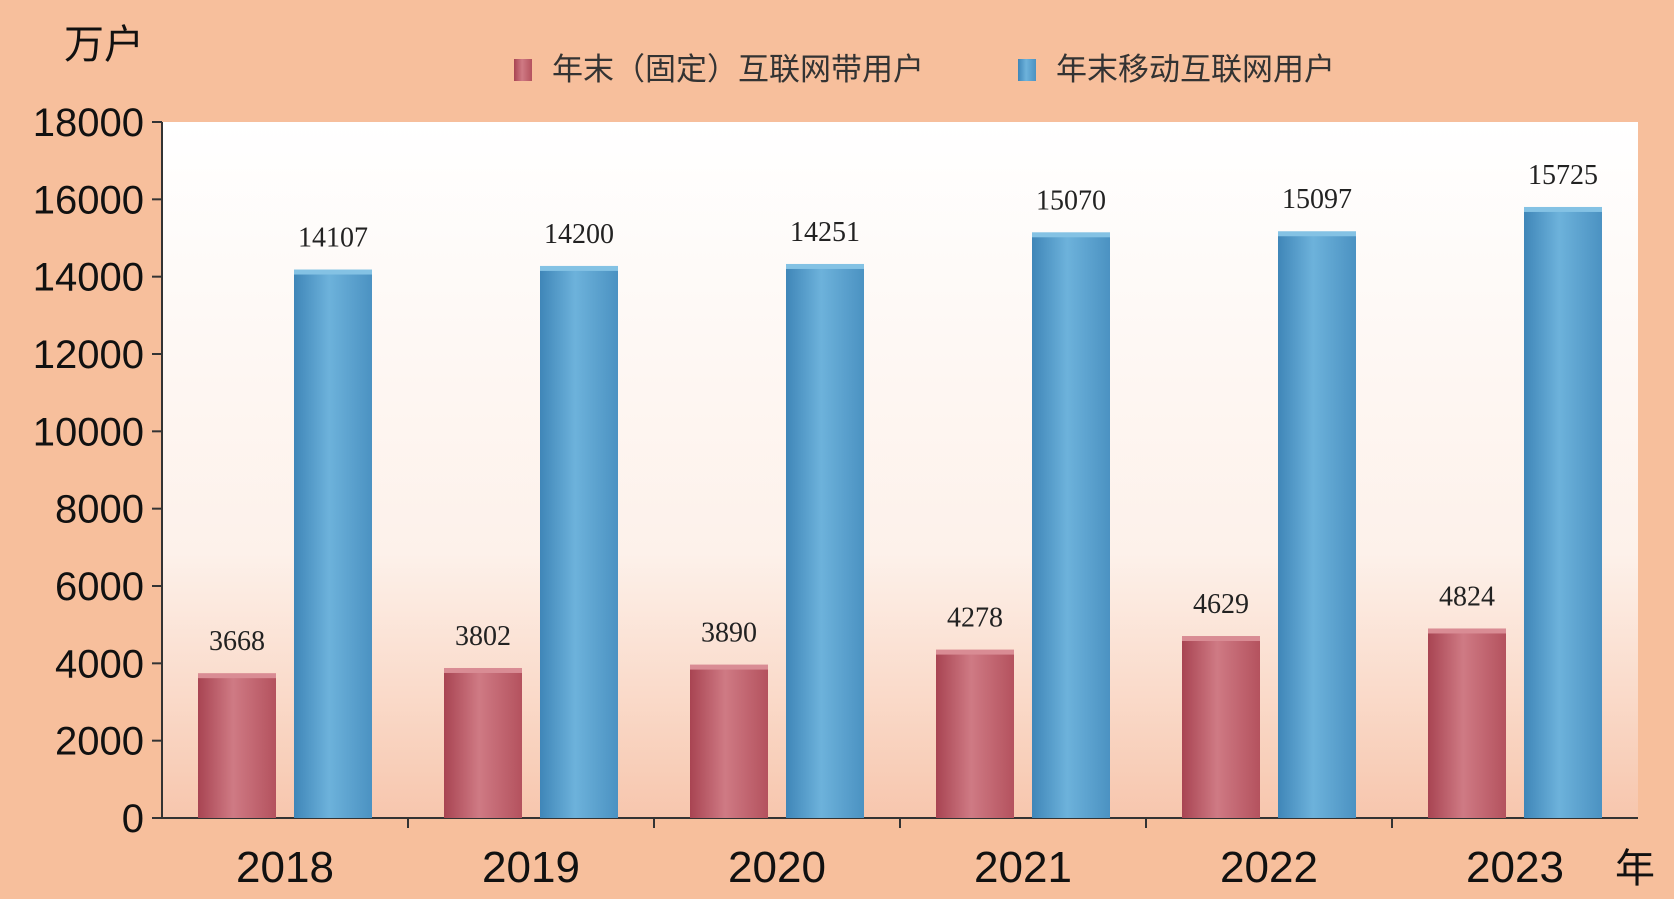 The height and width of the screenshot is (899, 1674). I want to click on y-axis-label: 万户, so click(104, 45).